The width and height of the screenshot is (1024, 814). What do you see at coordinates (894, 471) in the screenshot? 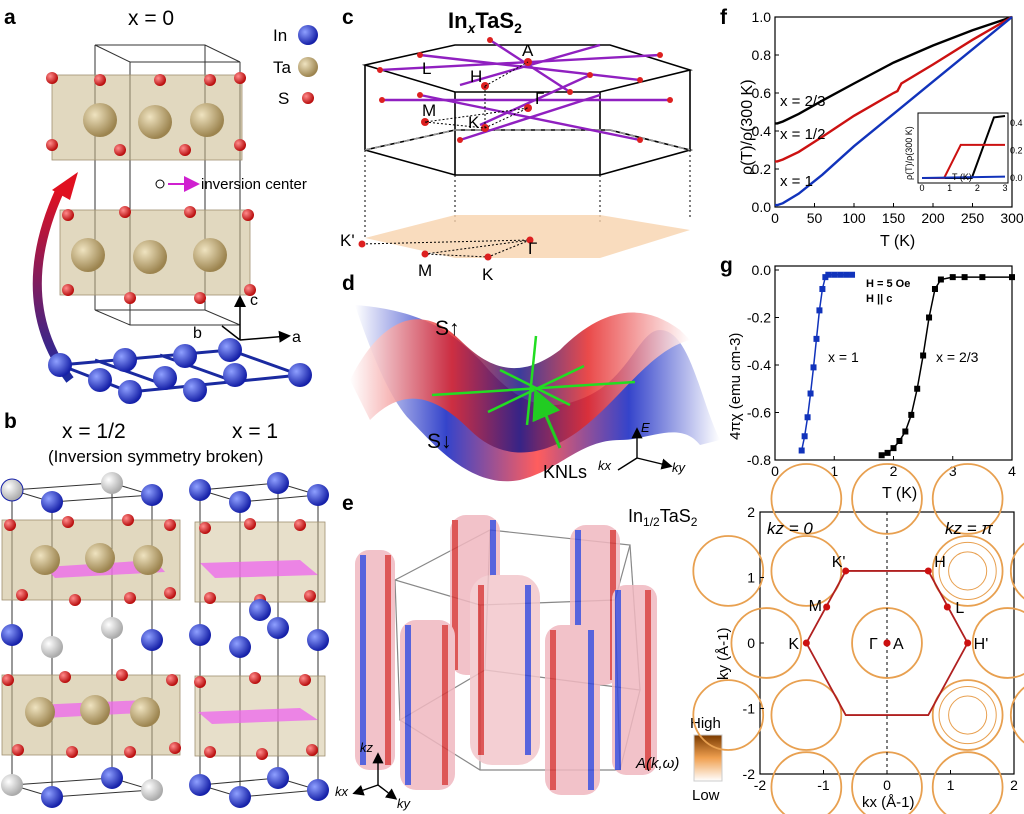
I see `g-xtick-label: 2` at bounding box center [894, 471].